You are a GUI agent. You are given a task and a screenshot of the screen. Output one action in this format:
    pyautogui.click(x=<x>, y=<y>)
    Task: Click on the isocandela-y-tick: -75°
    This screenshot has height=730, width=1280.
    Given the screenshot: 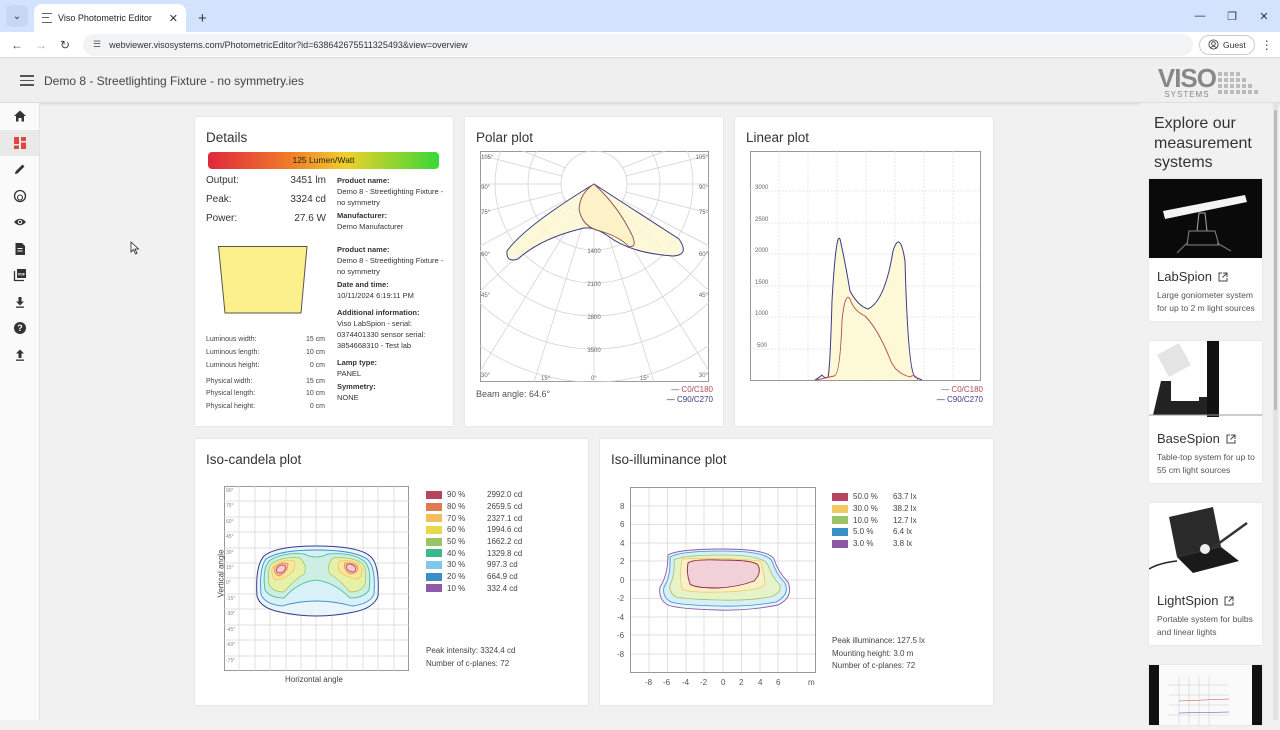 What is the action you would take?
    pyautogui.click(x=230, y=661)
    